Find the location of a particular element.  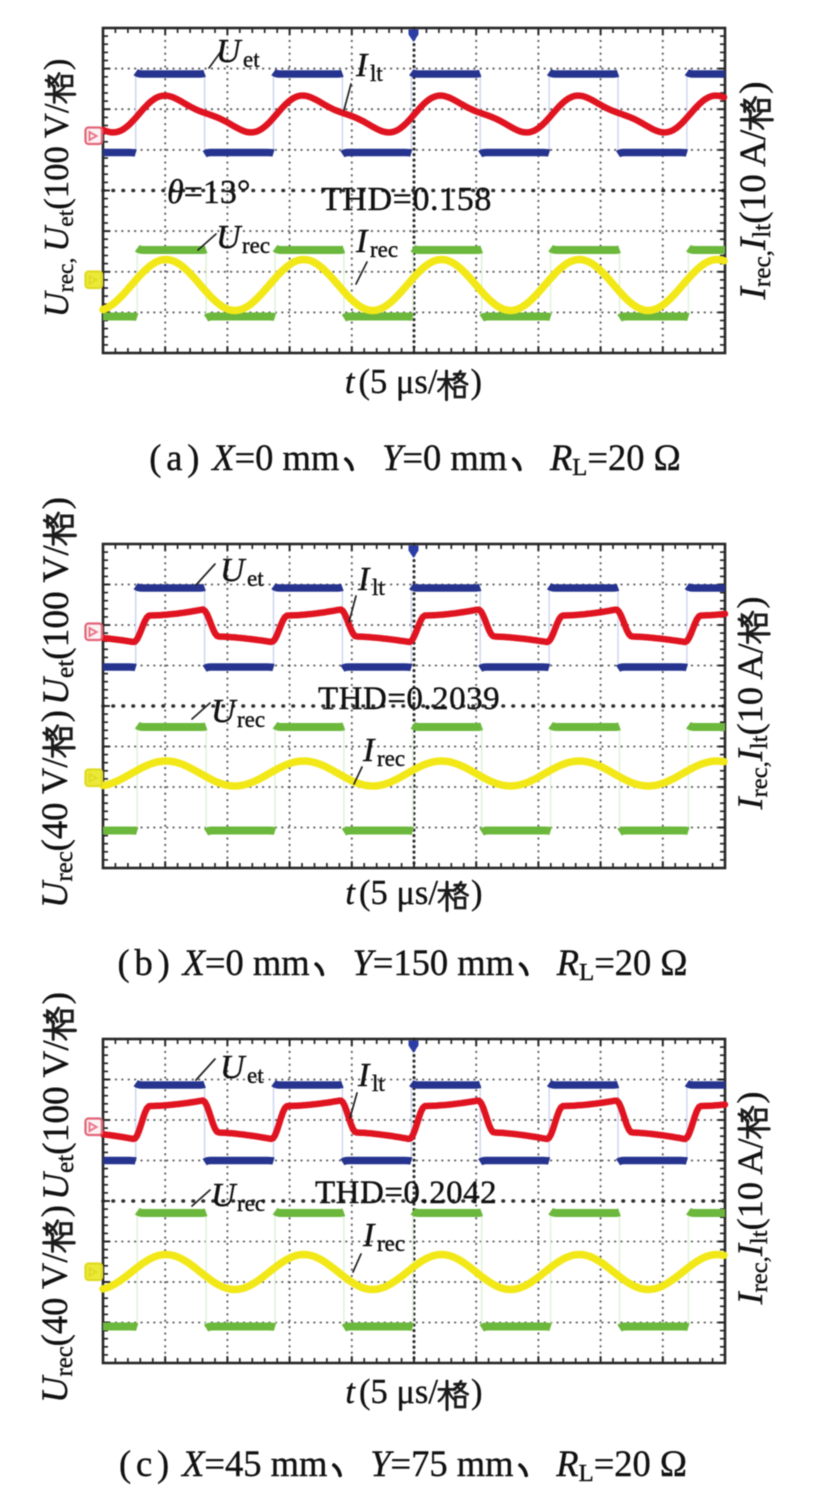

svg-text: =75 mm is located at coordinates (452, 1463).